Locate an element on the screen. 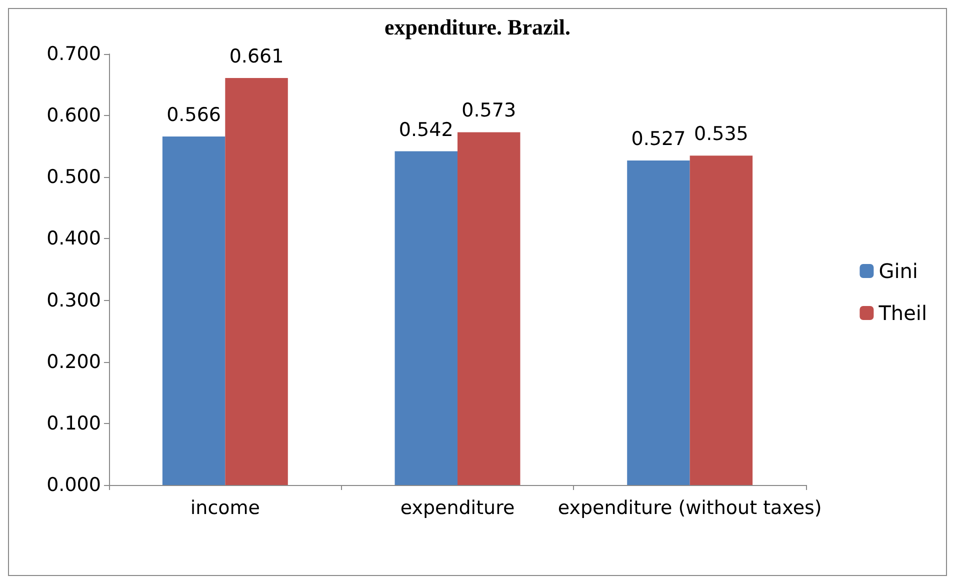  text: 0.000 is located at coordinates (73, 485).